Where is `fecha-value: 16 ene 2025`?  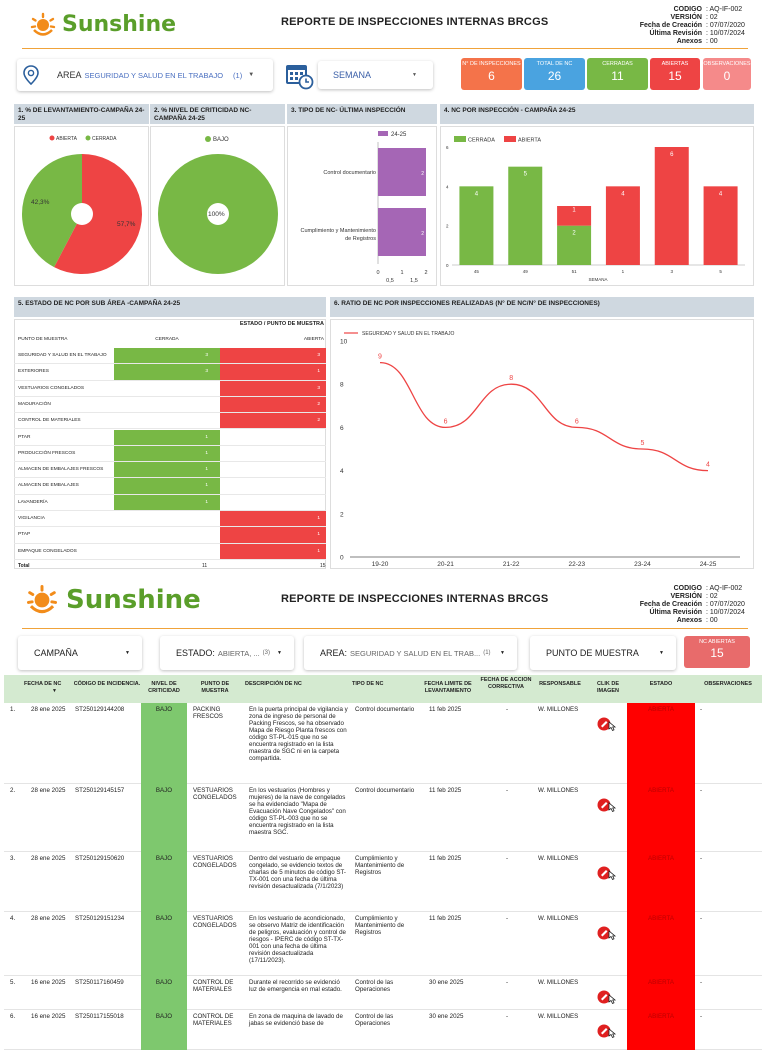 fecha-value: 16 ene 2025 is located at coordinates (48, 982).